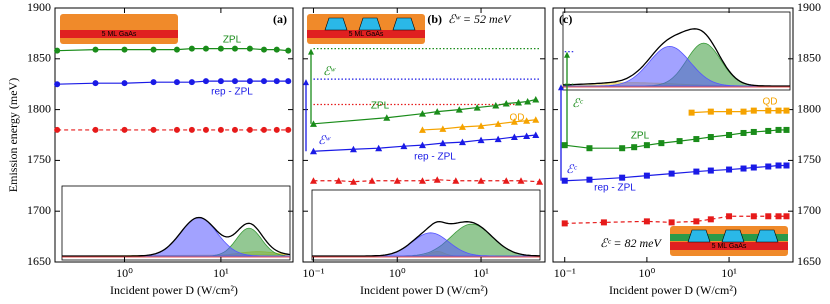 Image resolution: width=830 pixels, height=304 pixels. What do you see at coordinates (646, 273) in the screenshot?
I see `x-tick-label: 10⁰` at bounding box center [646, 273].